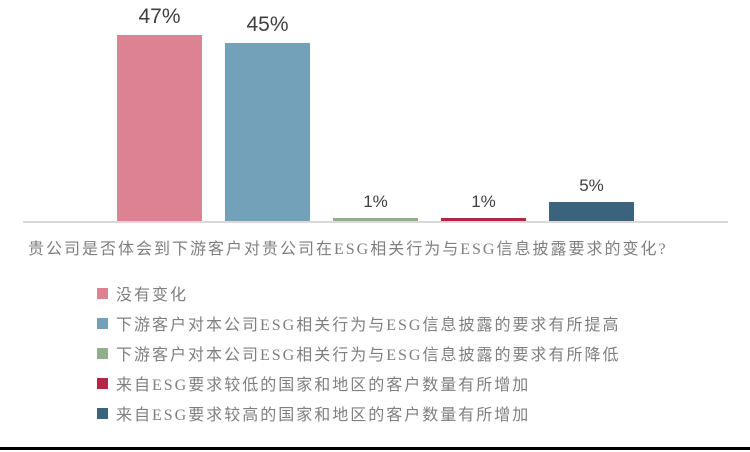 The image size is (750, 452). I want to click on x-axis-line, so click(375, 222).